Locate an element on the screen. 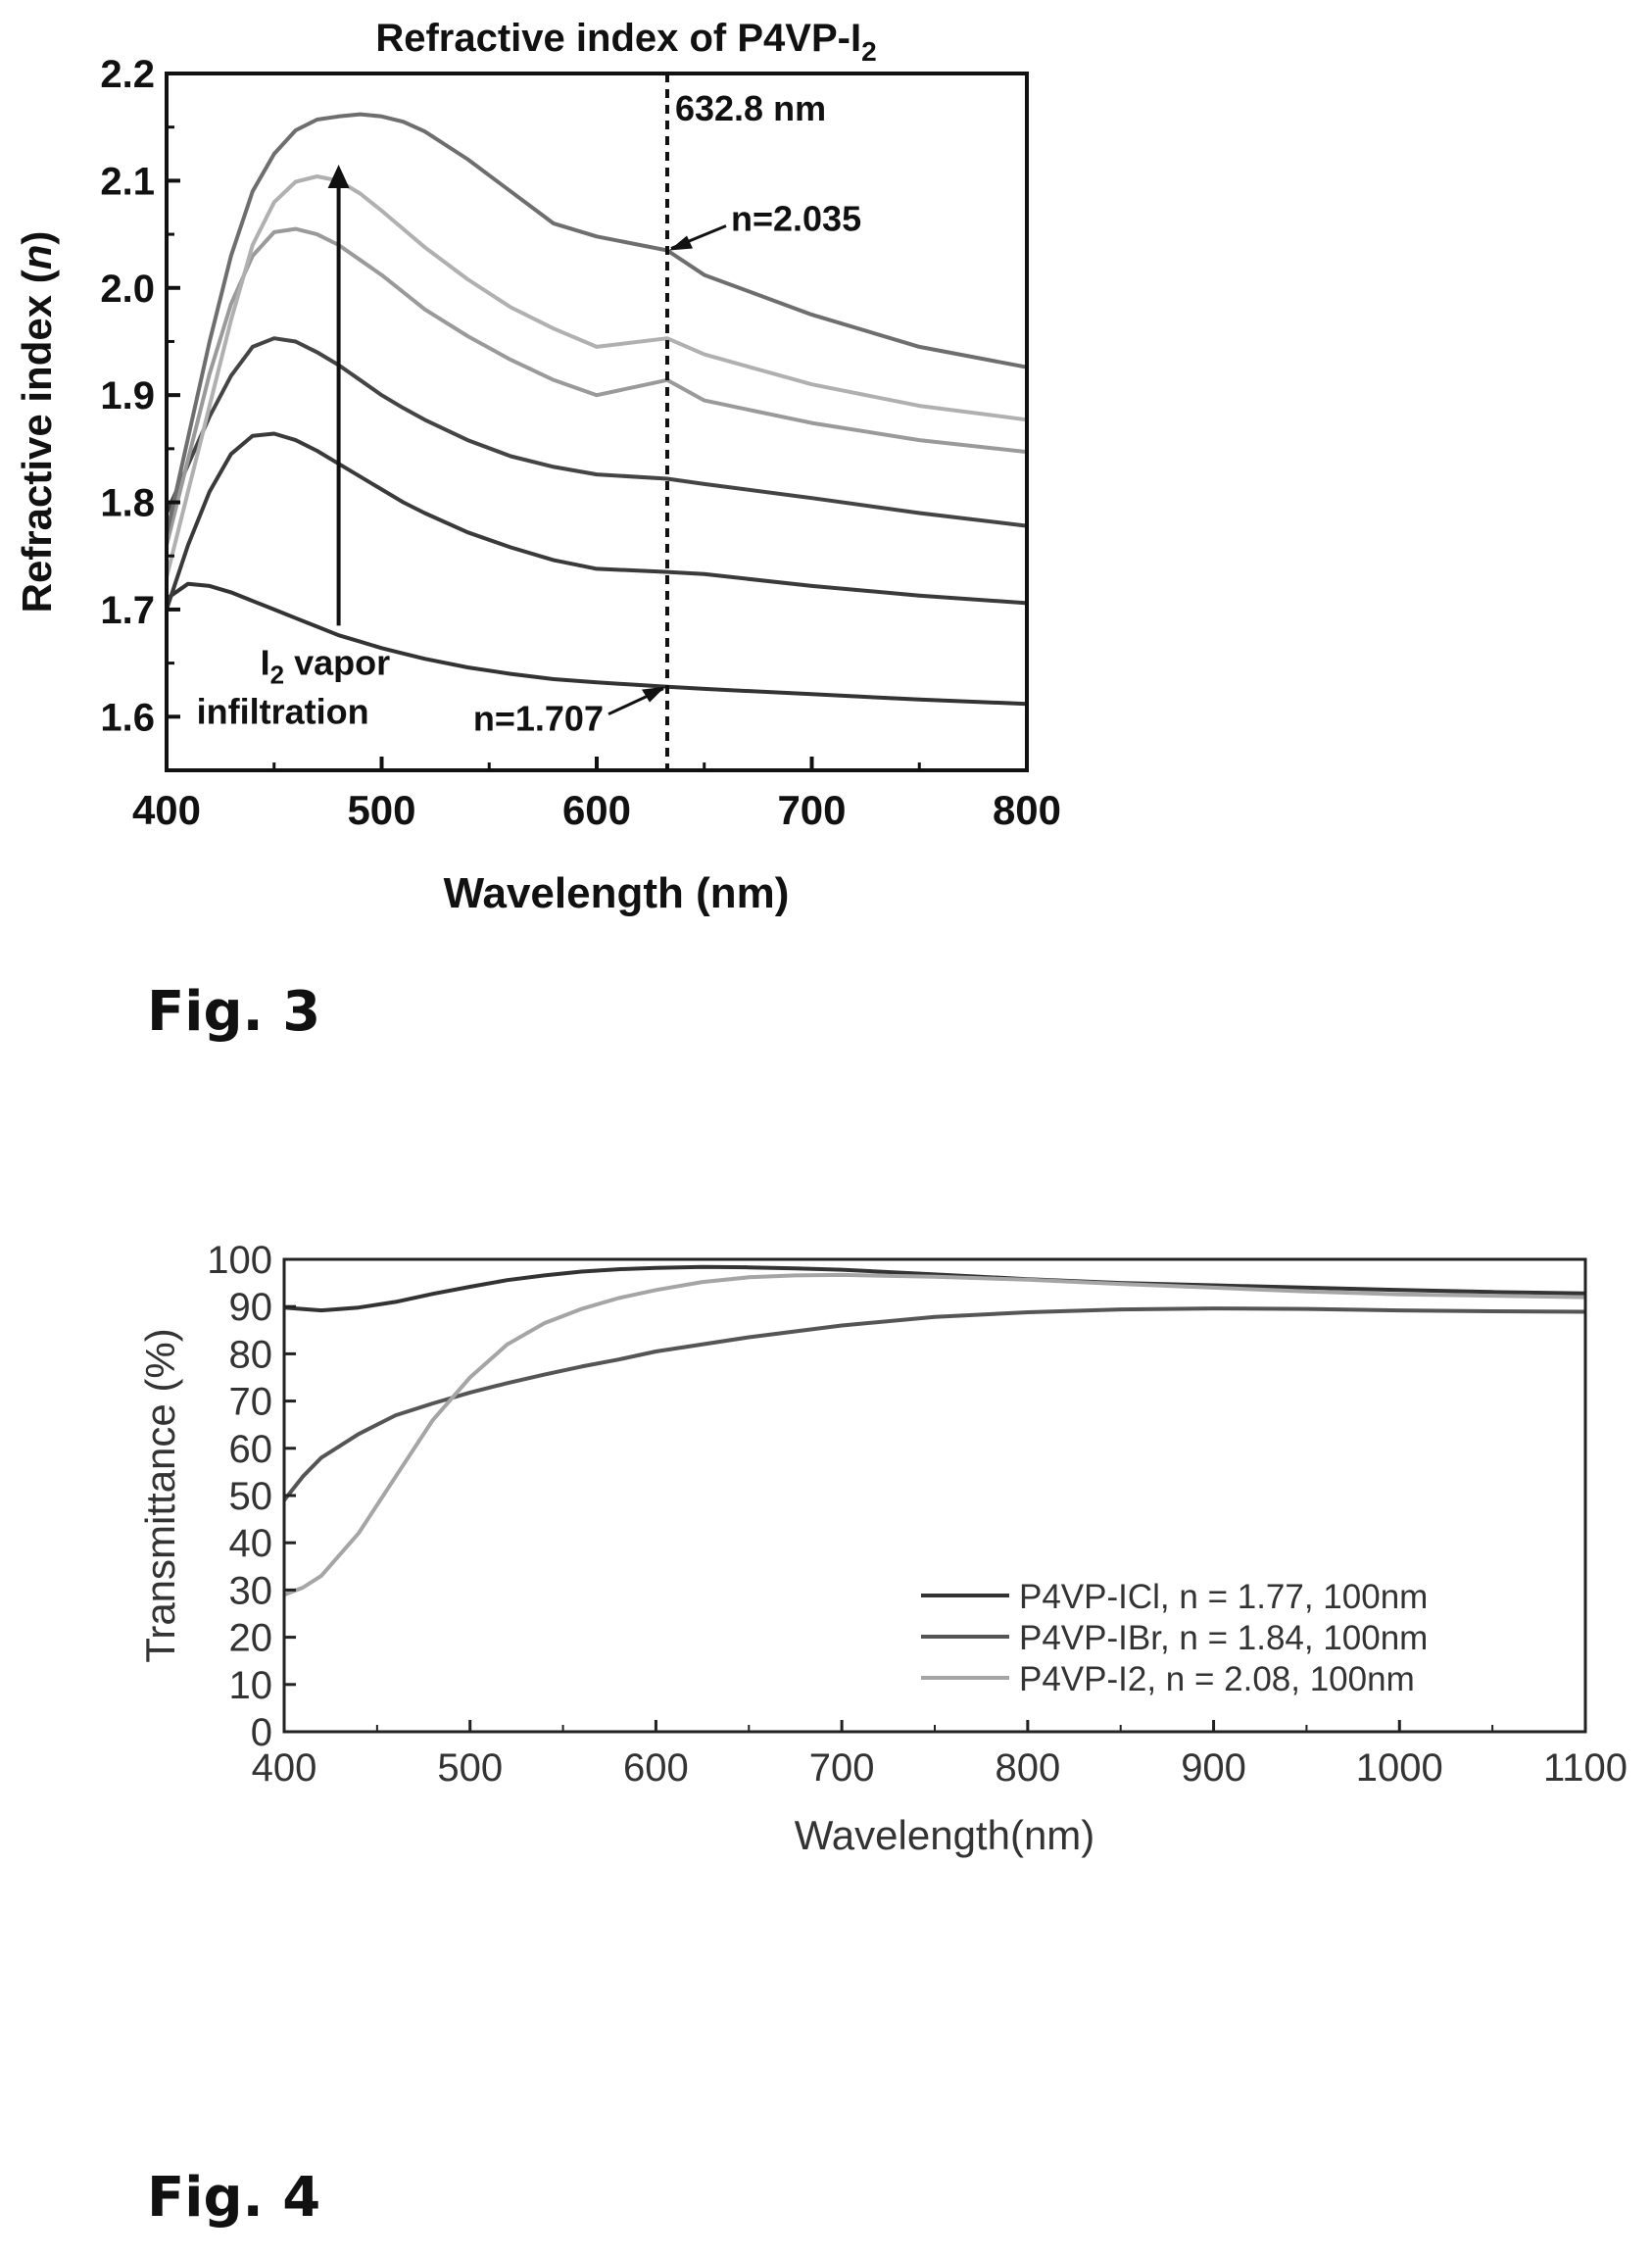 This screenshot has width=1652, height=2258. figure-3-label: Fig. 3 is located at coordinates (234, 1012).